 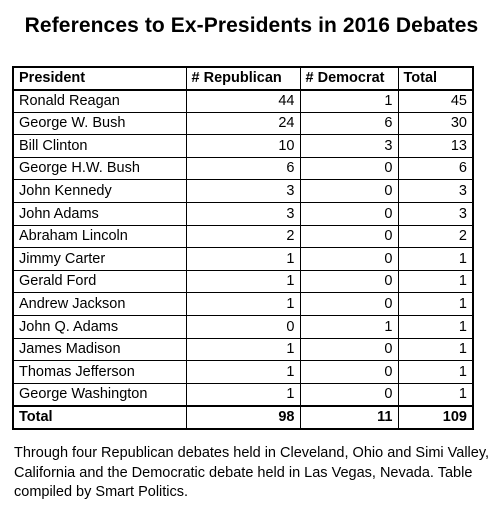 I want to click on cell-total: 45, so click(x=435, y=101).